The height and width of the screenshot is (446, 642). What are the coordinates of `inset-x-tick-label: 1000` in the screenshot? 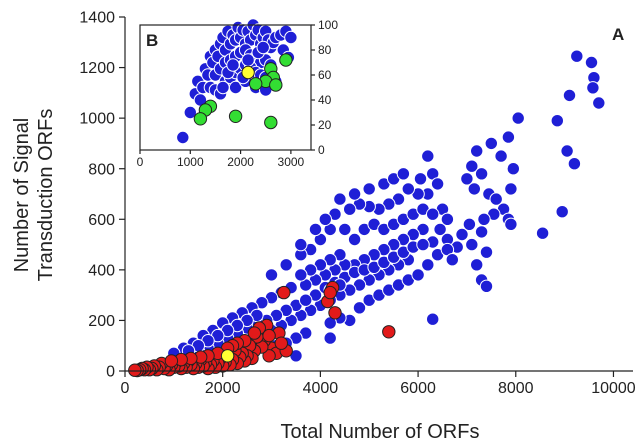 It's located at (190, 162).